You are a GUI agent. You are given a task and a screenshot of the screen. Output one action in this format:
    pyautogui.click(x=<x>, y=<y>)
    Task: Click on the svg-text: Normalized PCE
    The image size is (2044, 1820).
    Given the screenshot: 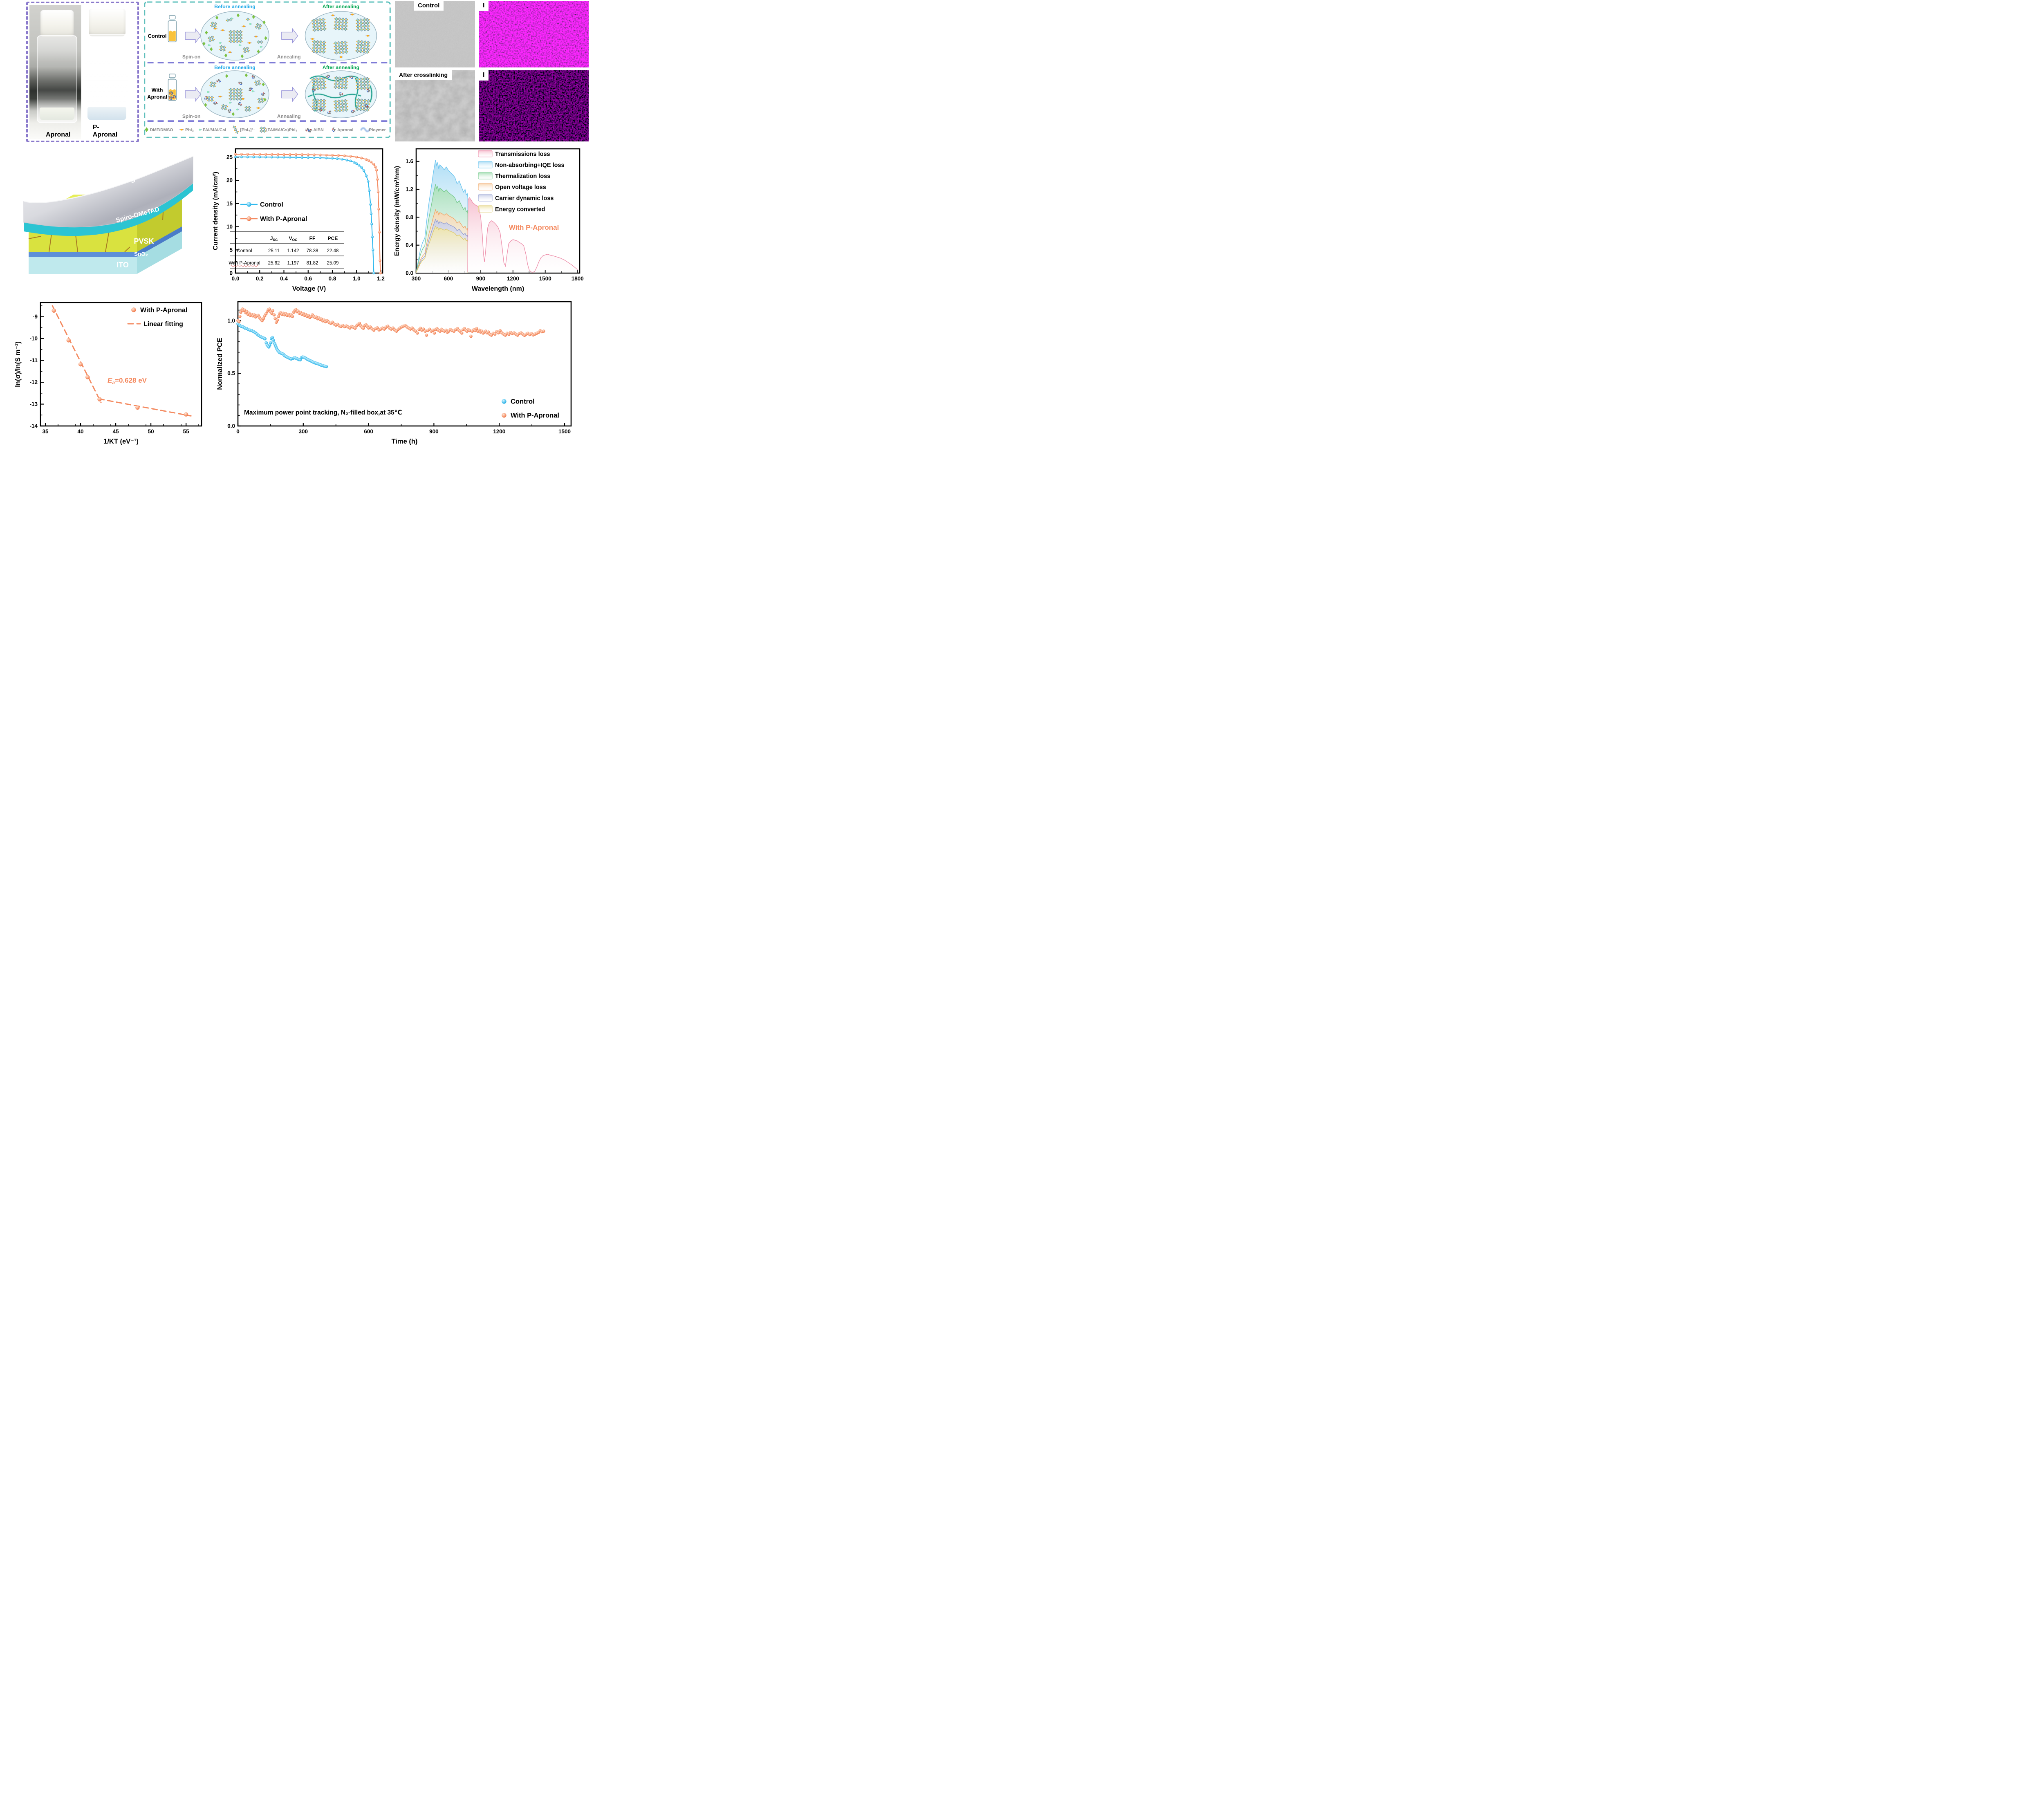 What is the action you would take?
    pyautogui.click(x=220, y=364)
    